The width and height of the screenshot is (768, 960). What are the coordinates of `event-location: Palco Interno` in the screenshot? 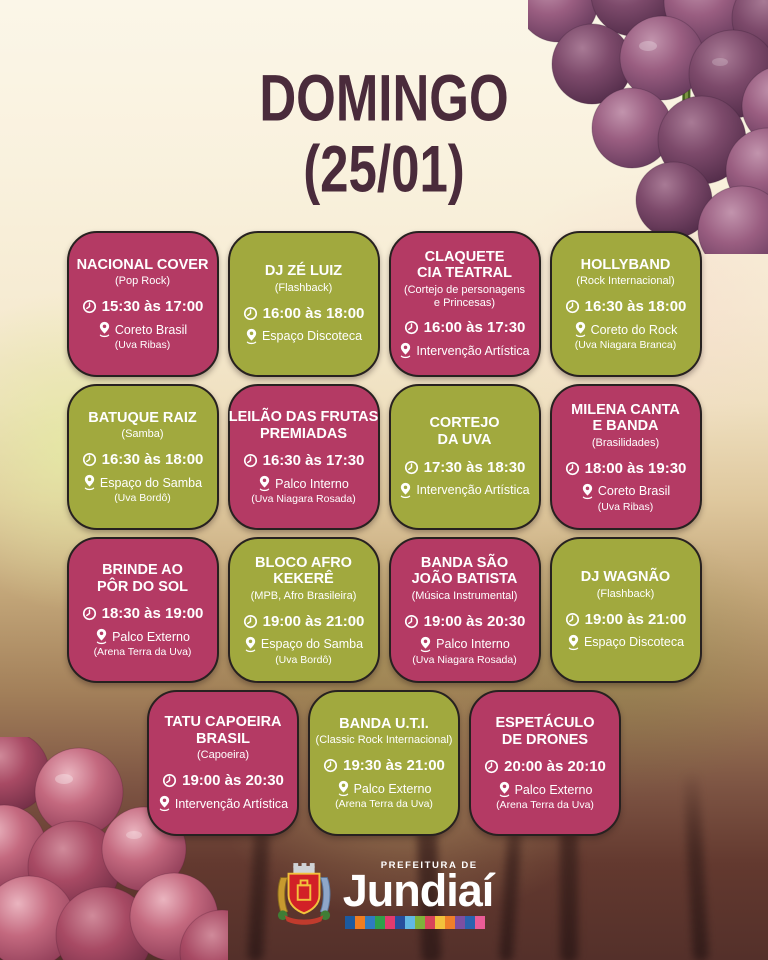 It's located at (312, 483).